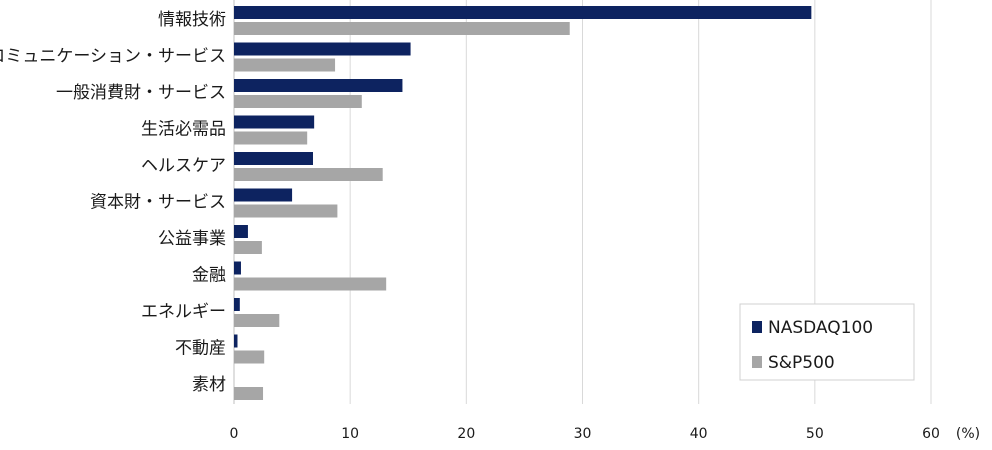 The height and width of the screenshot is (450, 992). What do you see at coordinates (757, 327) in the screenshot?
I see `legend-swatch-nasdaq100` at bounding box center [757, 327].